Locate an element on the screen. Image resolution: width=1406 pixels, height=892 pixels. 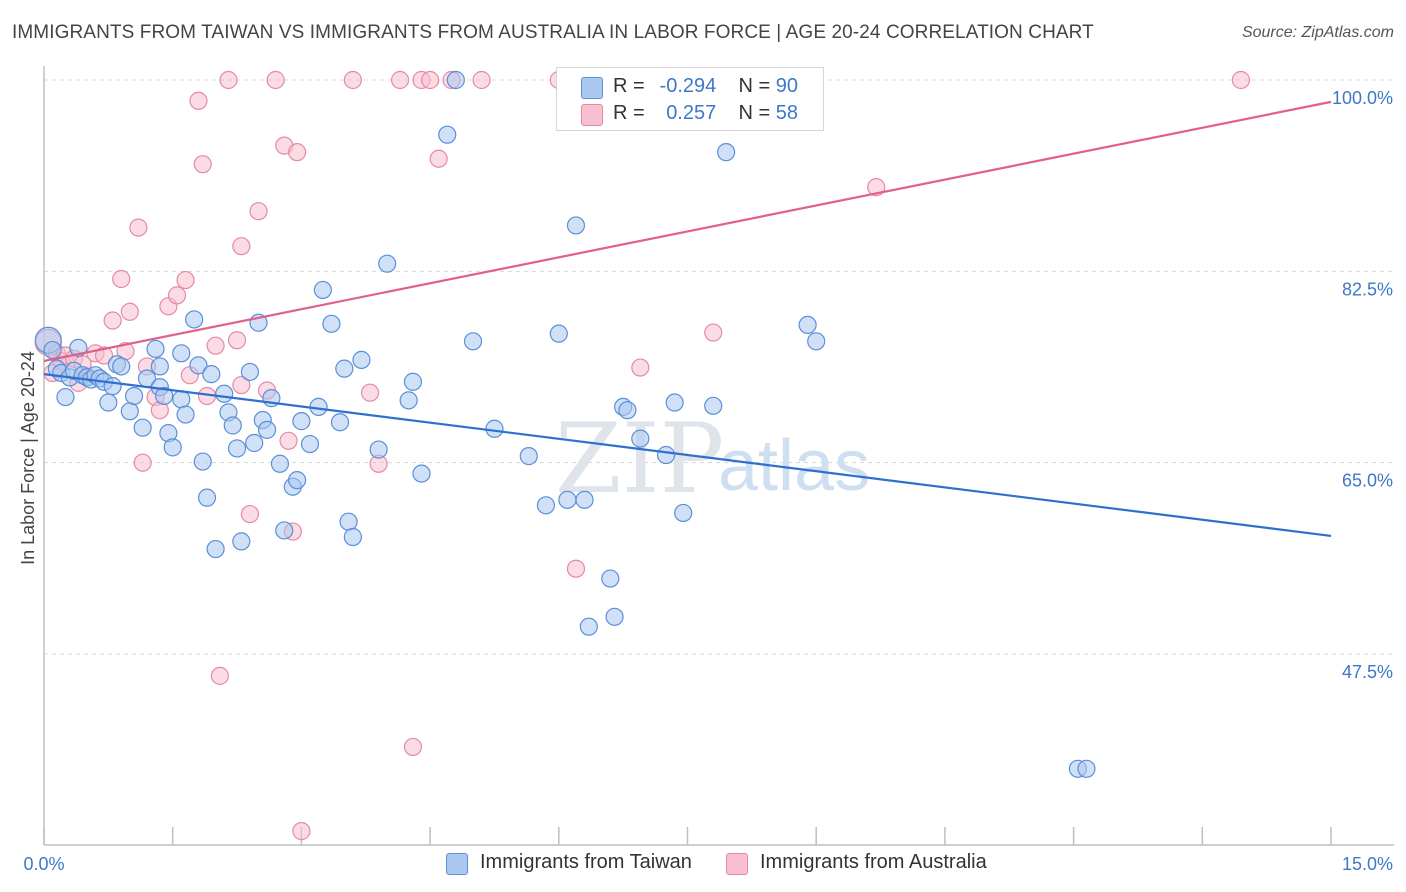
y-tick-label: 47.5% is located at coordinates (1367, 672).